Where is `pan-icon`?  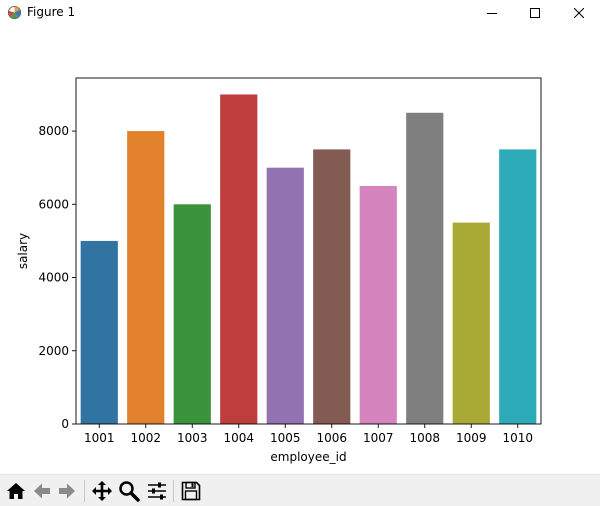
pan-icon is located at coordinates (102, 491).